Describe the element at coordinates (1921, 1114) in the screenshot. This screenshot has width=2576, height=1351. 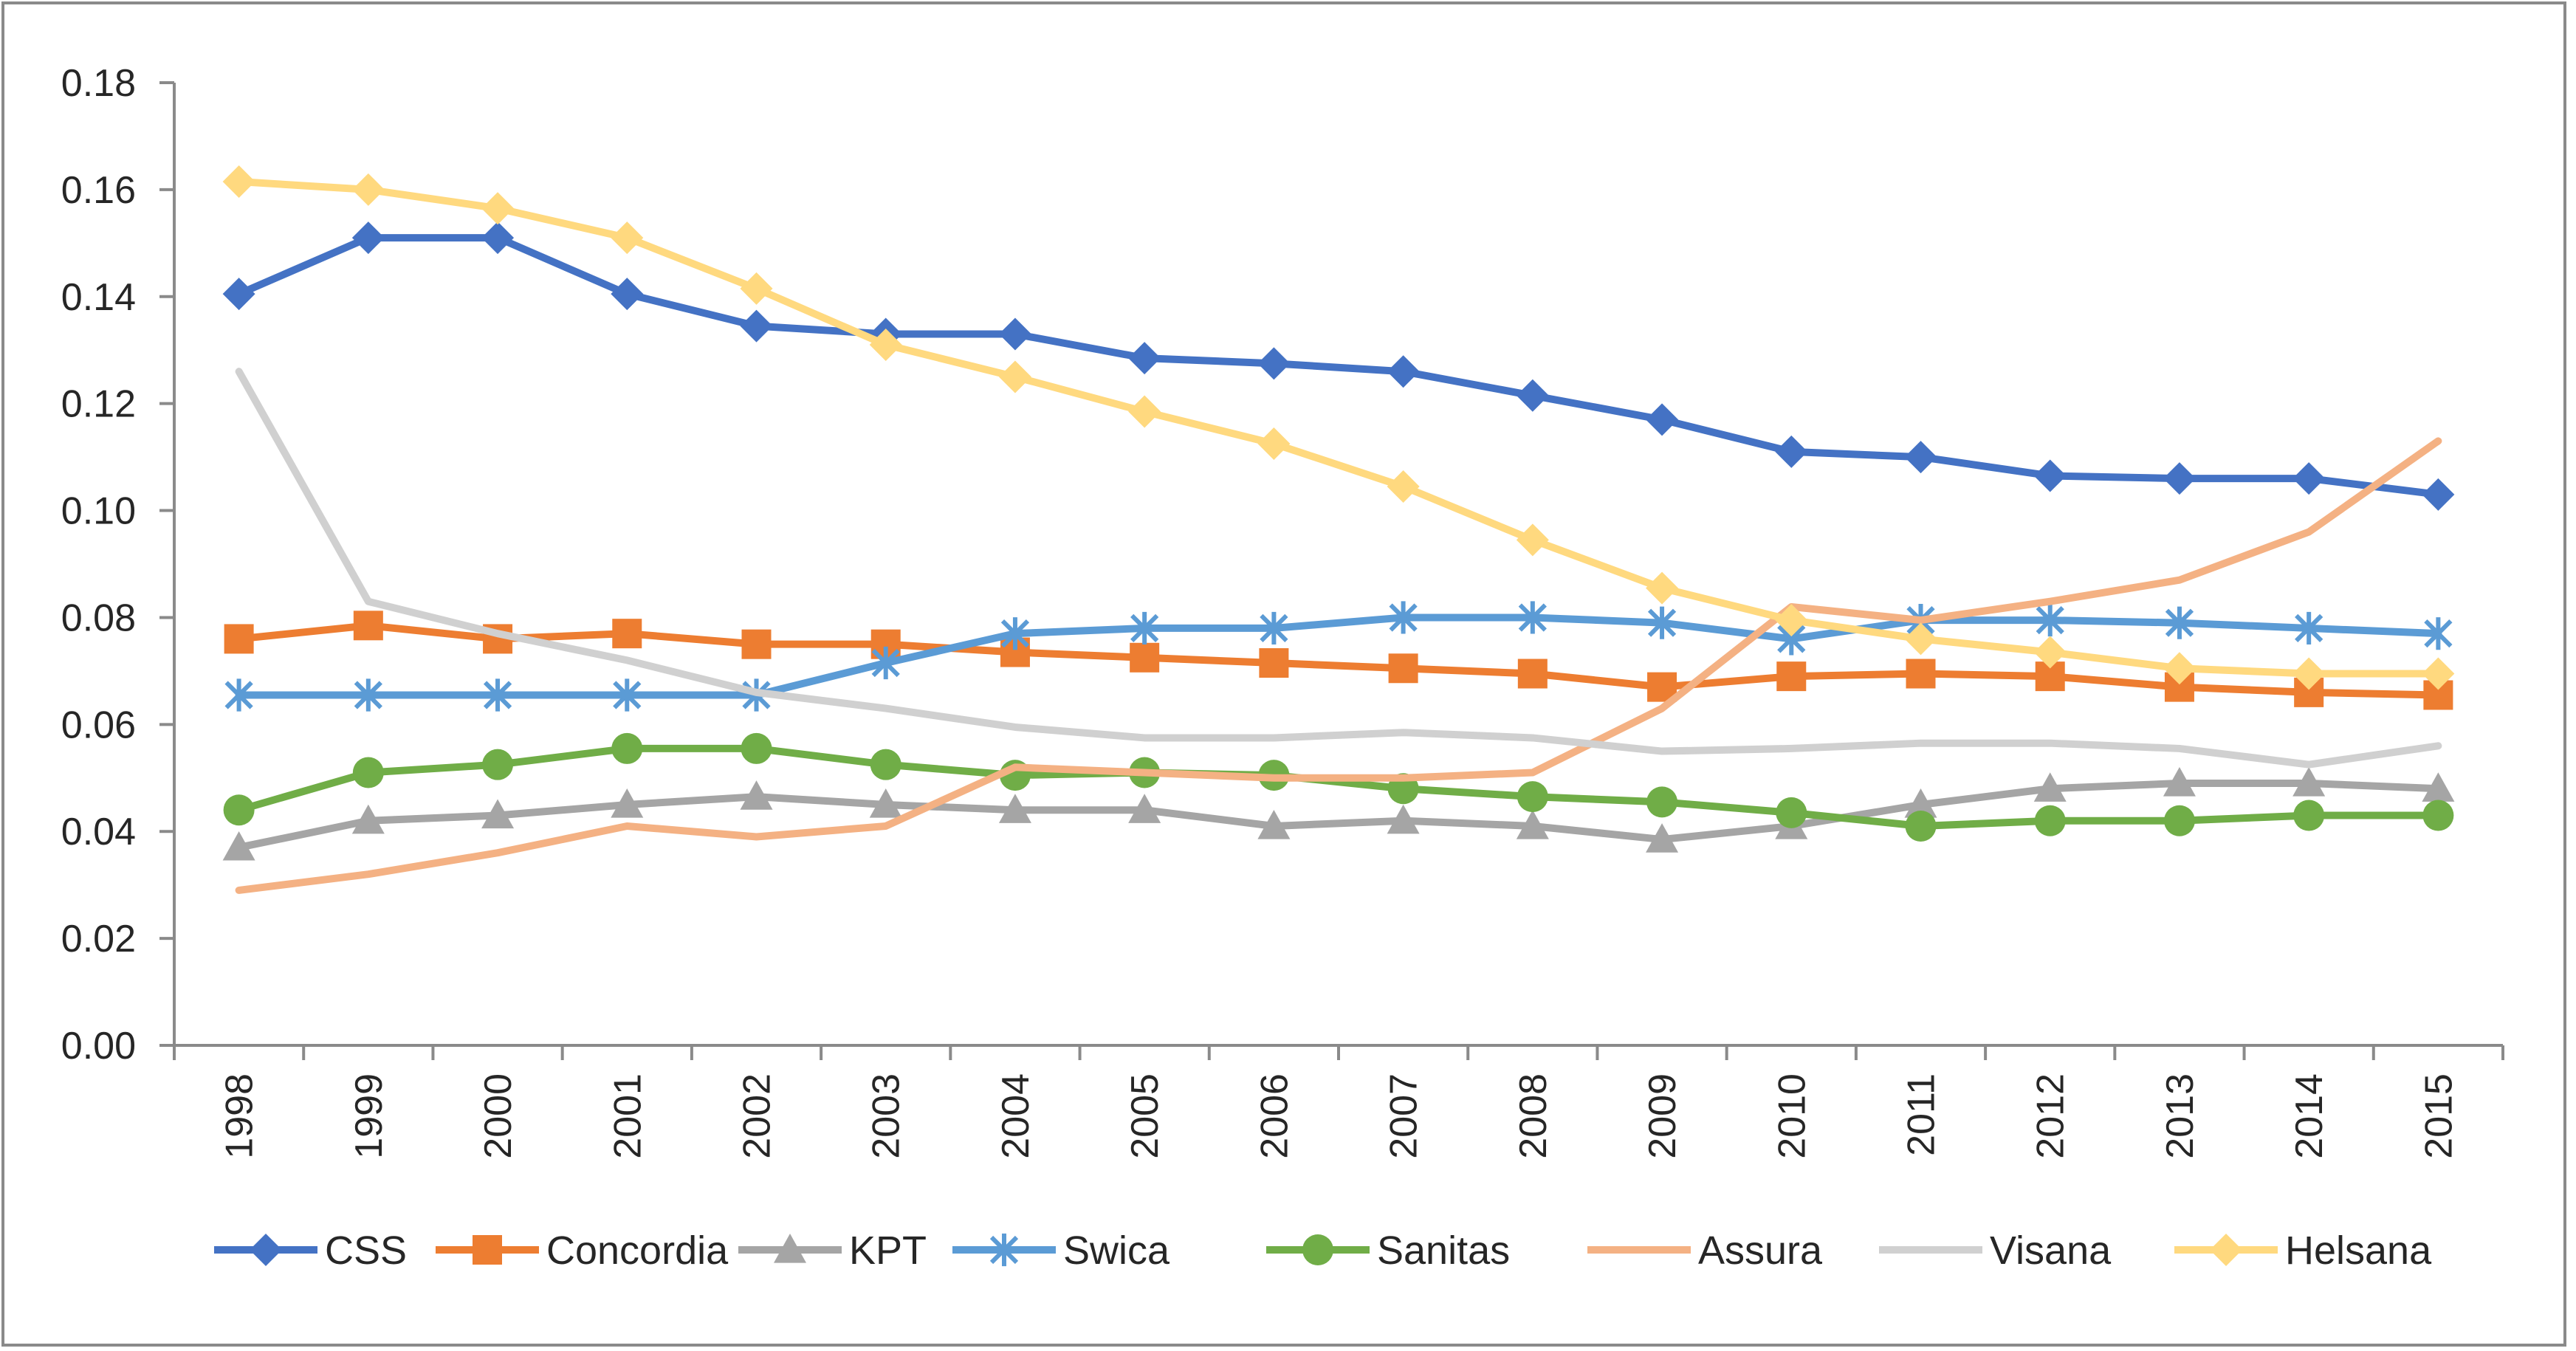
I see `x-tick-label: 2011` at that location.